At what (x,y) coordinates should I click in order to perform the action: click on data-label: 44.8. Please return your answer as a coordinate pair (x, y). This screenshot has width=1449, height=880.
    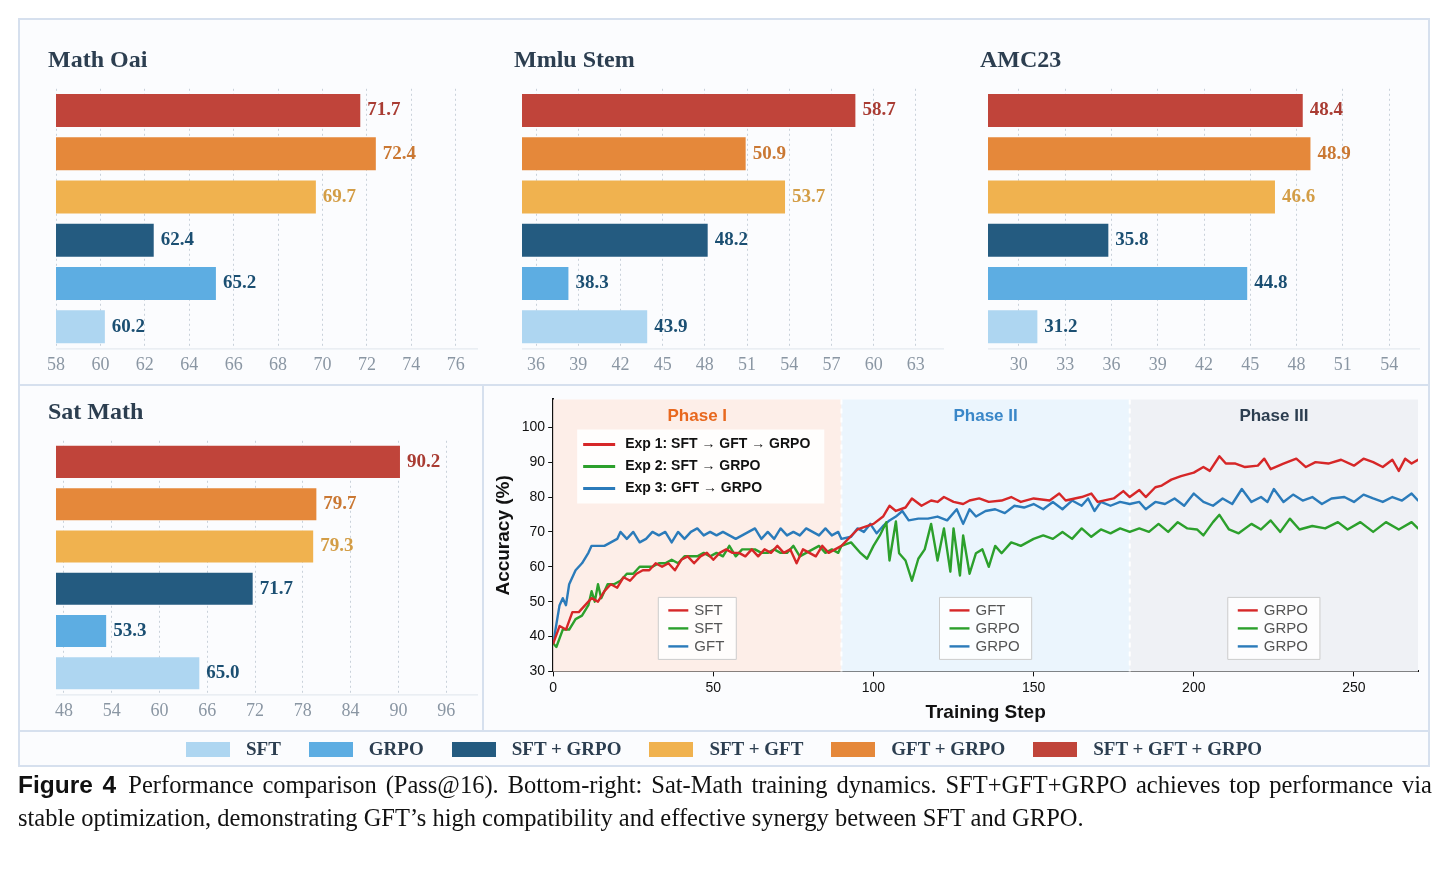
    Looking at the image, I should click on (1271, 282).